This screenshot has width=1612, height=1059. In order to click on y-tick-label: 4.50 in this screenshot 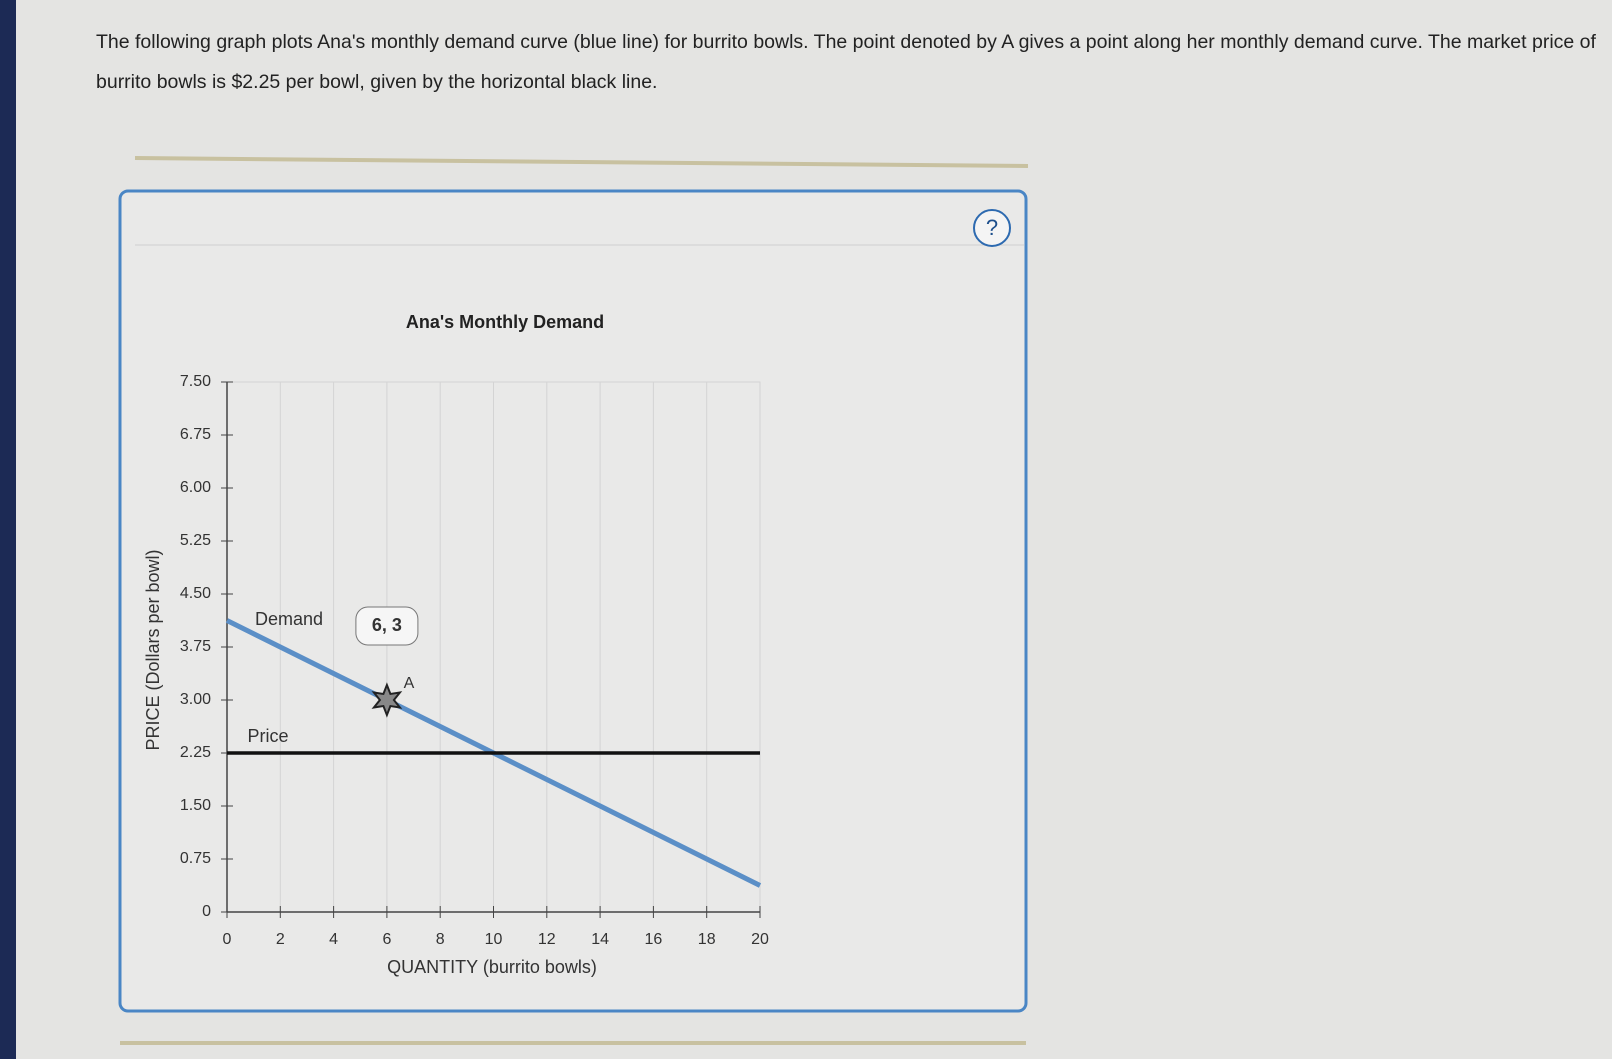, I will do `click(195, 593)`.